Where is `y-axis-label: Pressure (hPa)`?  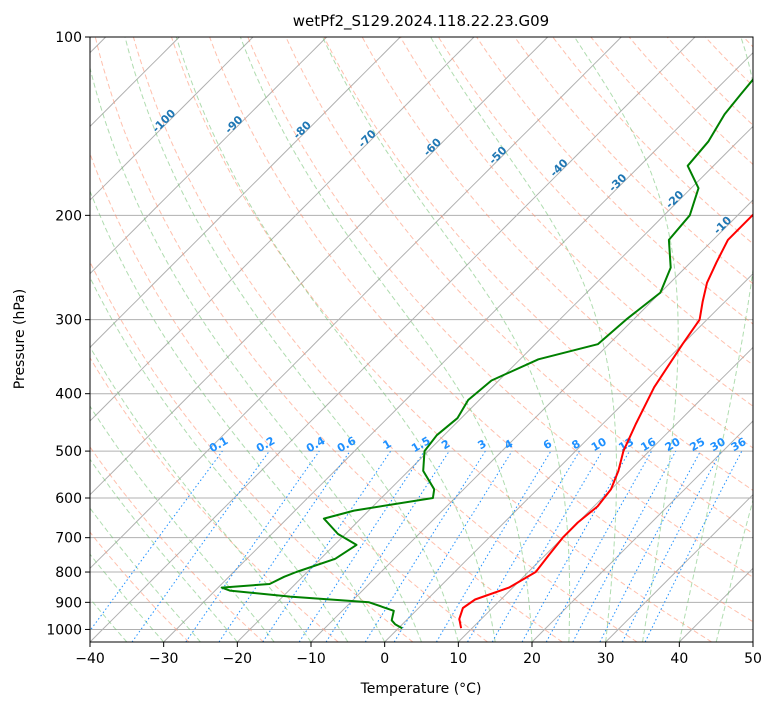
y-axis-label: Pressure (hPa) is located at coordinates (20, 339).